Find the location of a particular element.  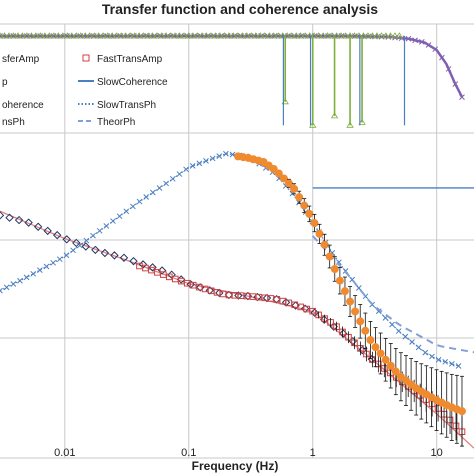

legend-label-0: sferAmp is located at coordinates (21, 59).